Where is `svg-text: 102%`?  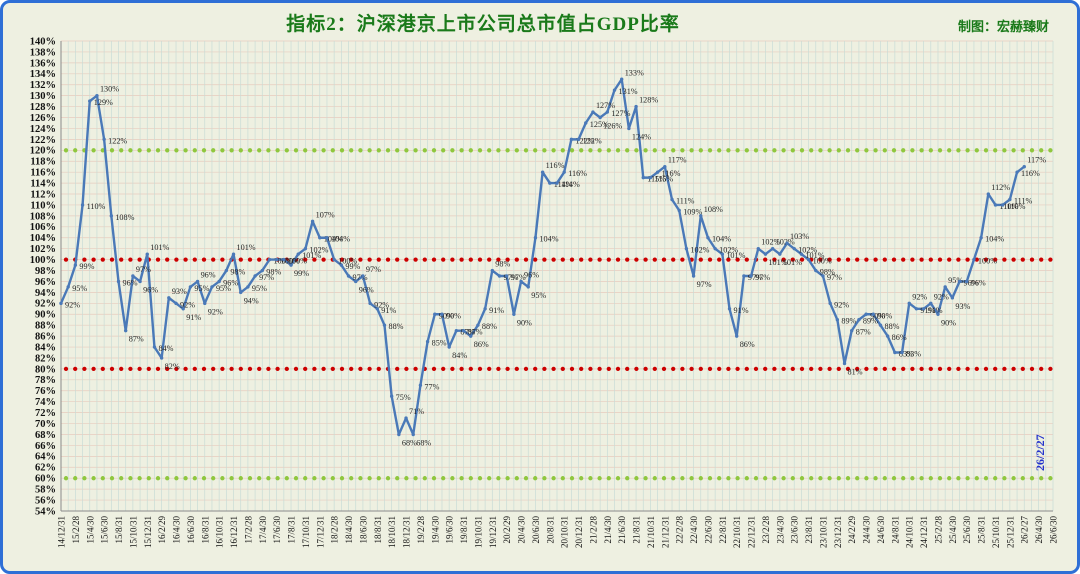
svg-text: 102% is located at coordinates (807, 250).